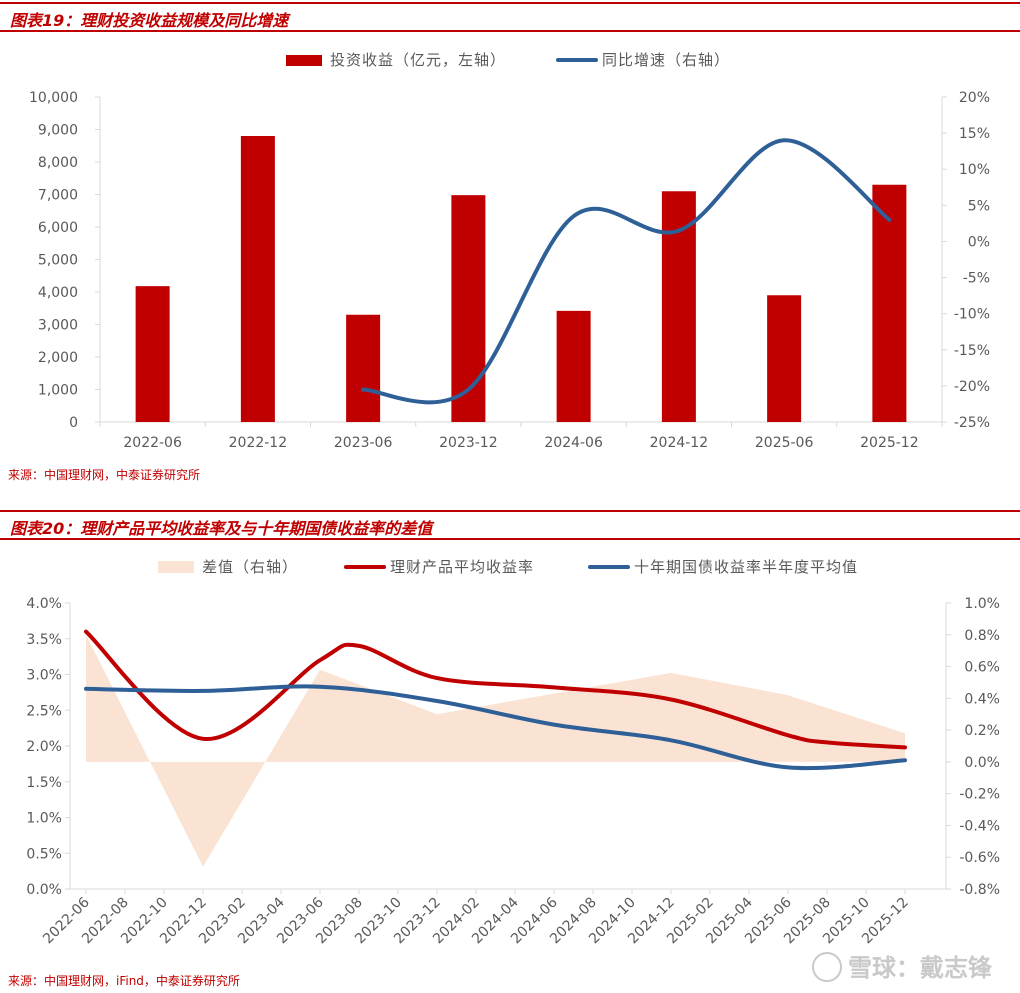 The image size is (1020, 993). I want to click on right-tick-label: 15%, so click(974, 134).